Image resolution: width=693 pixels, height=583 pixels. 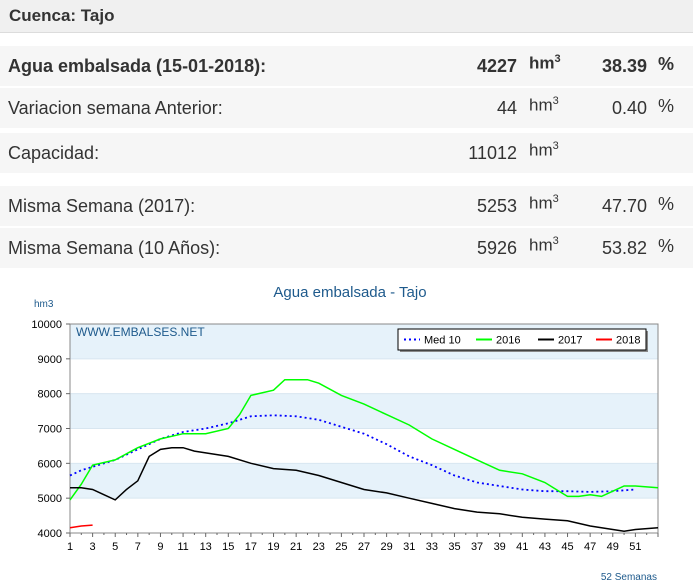 I want to click on legend-label: 2016, so click(x=508, y=341).